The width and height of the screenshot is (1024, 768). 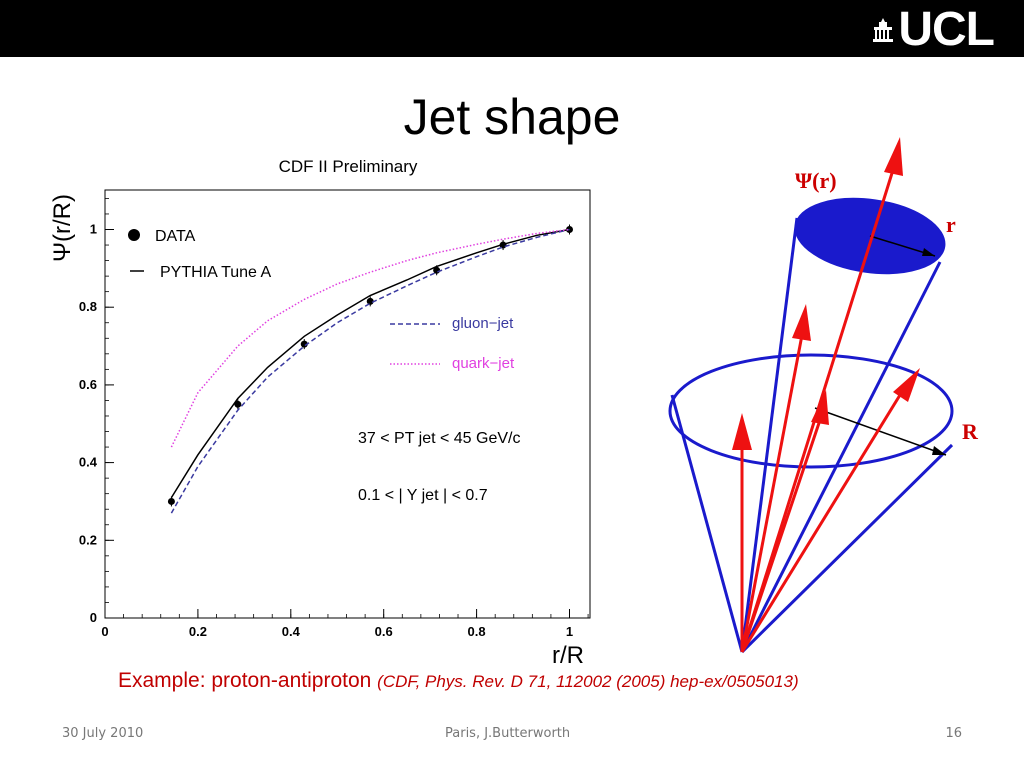 I want to click on y-tick-label: 0, so click(x=93, y=617).